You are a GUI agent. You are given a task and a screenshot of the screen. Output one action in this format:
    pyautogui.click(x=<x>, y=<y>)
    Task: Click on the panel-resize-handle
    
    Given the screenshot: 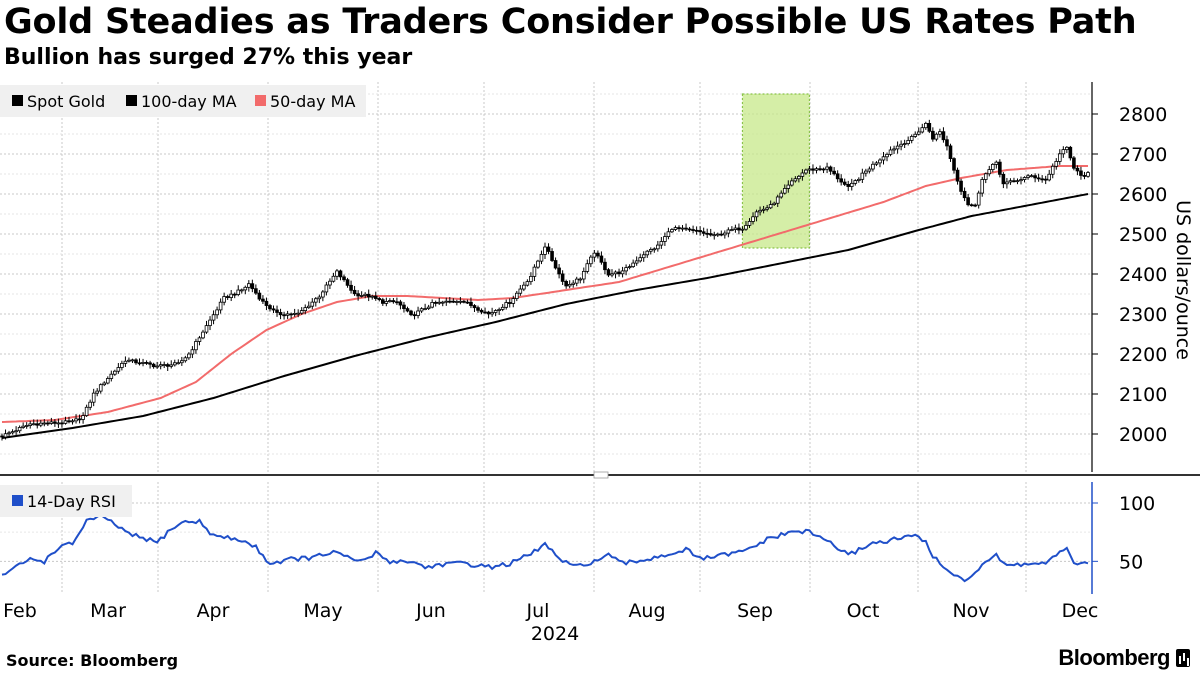 What is the action you would take?
    pyautogui.click(x=601, y=475)
    